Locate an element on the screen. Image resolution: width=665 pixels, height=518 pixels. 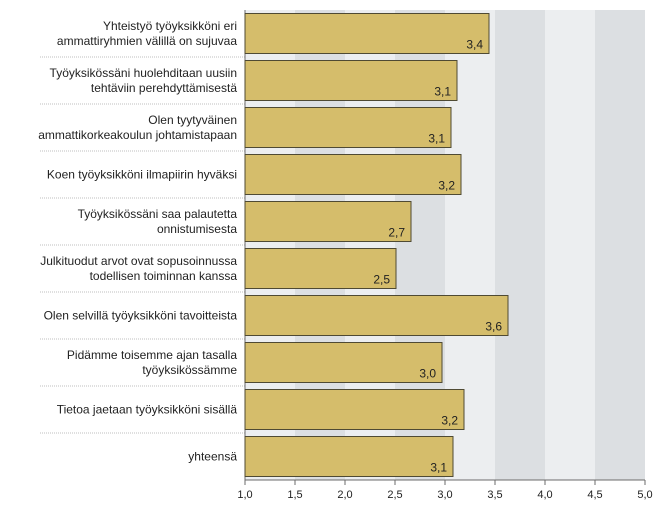
category-label: Julkituodut arvot ovat sopusoinnussa is located at coordinates (138, 261).